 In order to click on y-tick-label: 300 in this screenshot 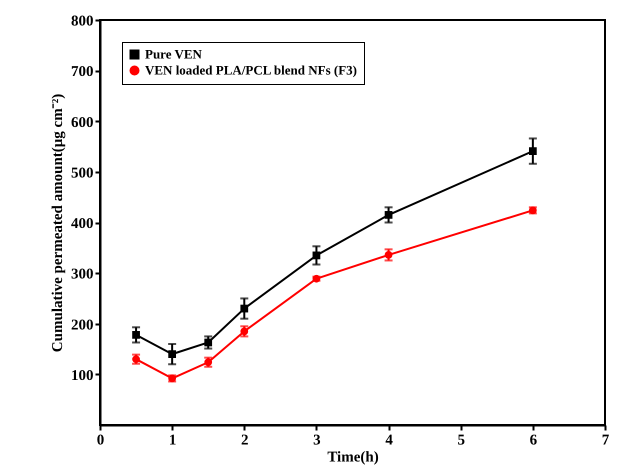, I will do `click(82, 274)`.